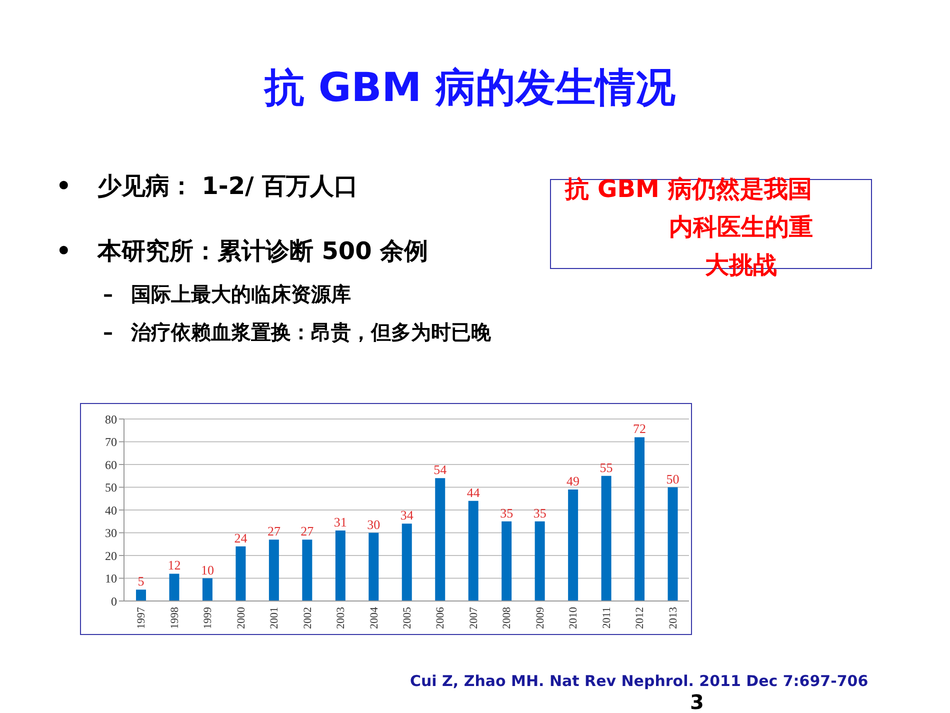  I want to click on data-label: 49, so click(573, 481).